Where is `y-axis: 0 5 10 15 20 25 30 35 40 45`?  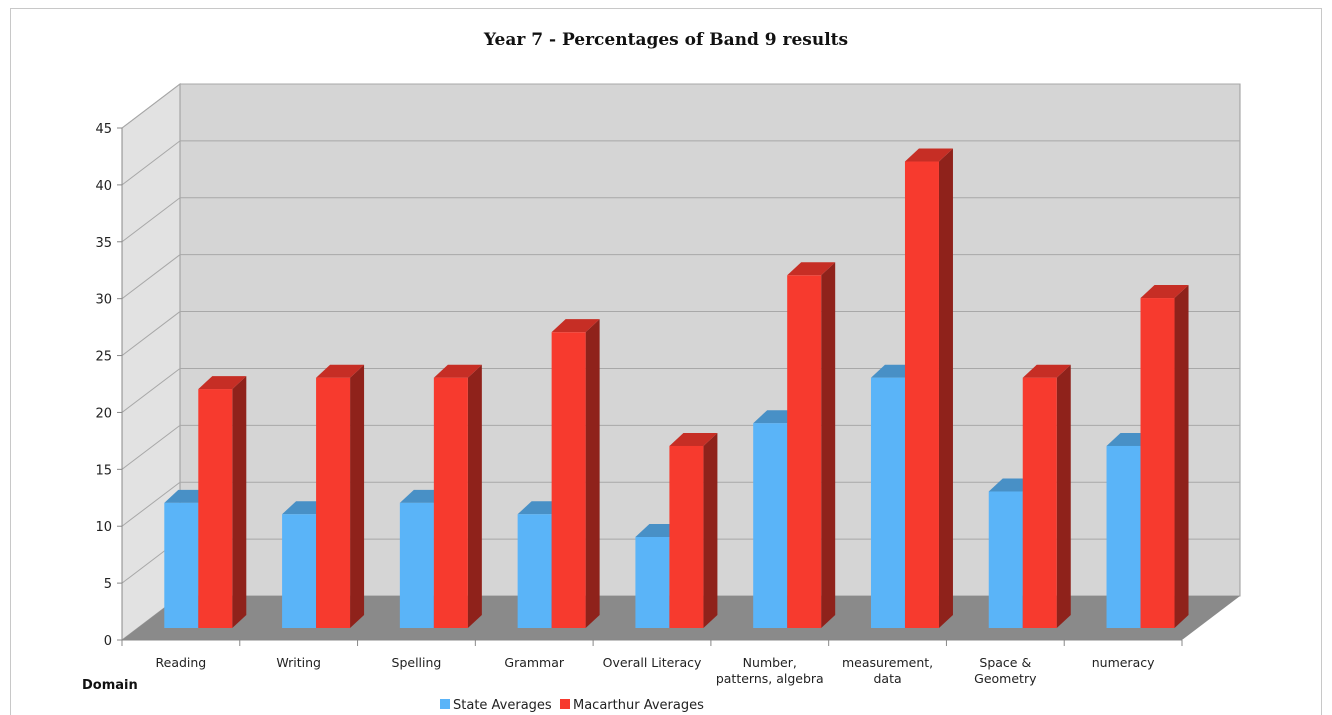
y-axis: 0 5 10 15 20 25 30 35 40 45 is located at coordinates (109, 385).